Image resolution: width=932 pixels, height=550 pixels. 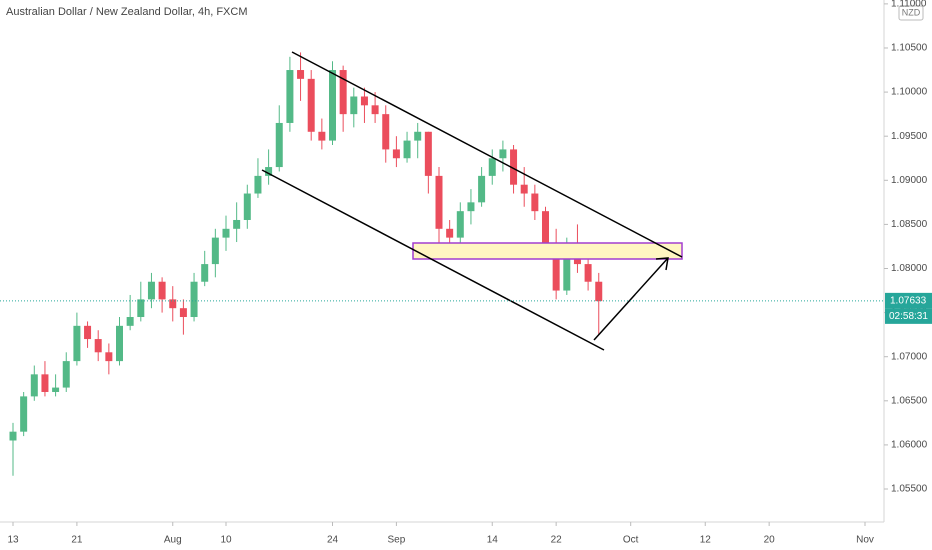 I want to click on countdown-box, so click(x=908, y=316).